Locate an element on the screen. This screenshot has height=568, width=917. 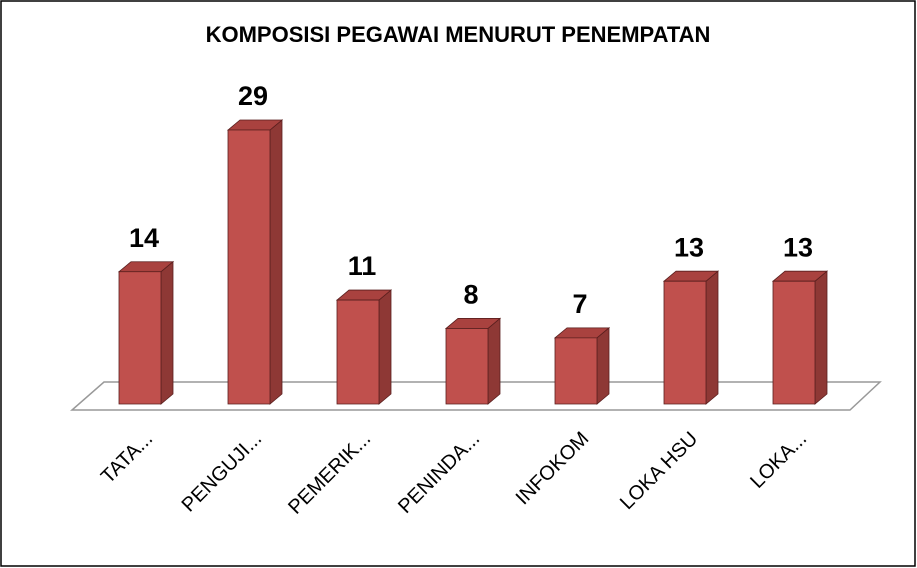
data-label: 8 is located at coordinates (470, 295).